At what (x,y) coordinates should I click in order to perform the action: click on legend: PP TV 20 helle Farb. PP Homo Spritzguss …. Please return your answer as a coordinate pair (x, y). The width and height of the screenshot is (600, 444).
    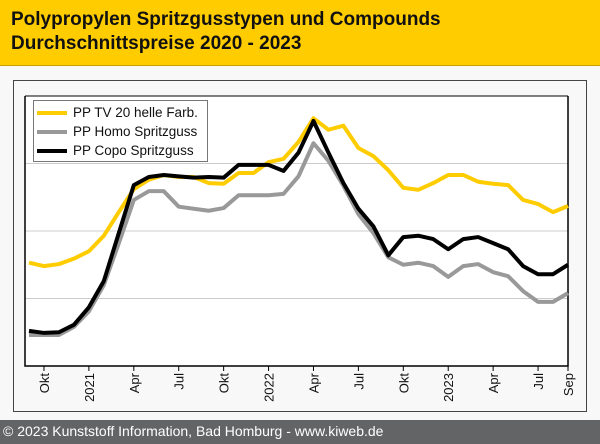
    Looking at the image, I should click on (120, 131).